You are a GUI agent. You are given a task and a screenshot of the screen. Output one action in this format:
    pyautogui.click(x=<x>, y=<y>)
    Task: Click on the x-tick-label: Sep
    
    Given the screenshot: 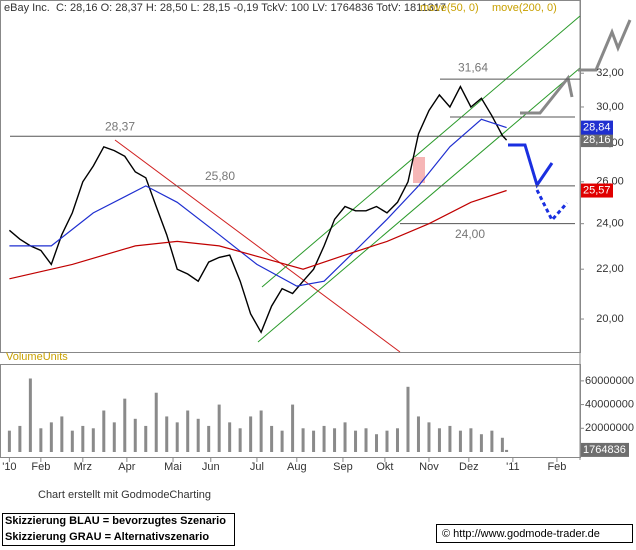 What is the action you would take?
    pyautogui.click(x=343, y=467)
    